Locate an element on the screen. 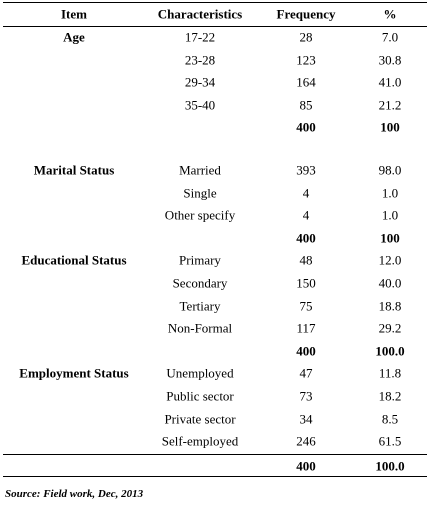  group-label: Educational Status is located at coordinates (74, 260).